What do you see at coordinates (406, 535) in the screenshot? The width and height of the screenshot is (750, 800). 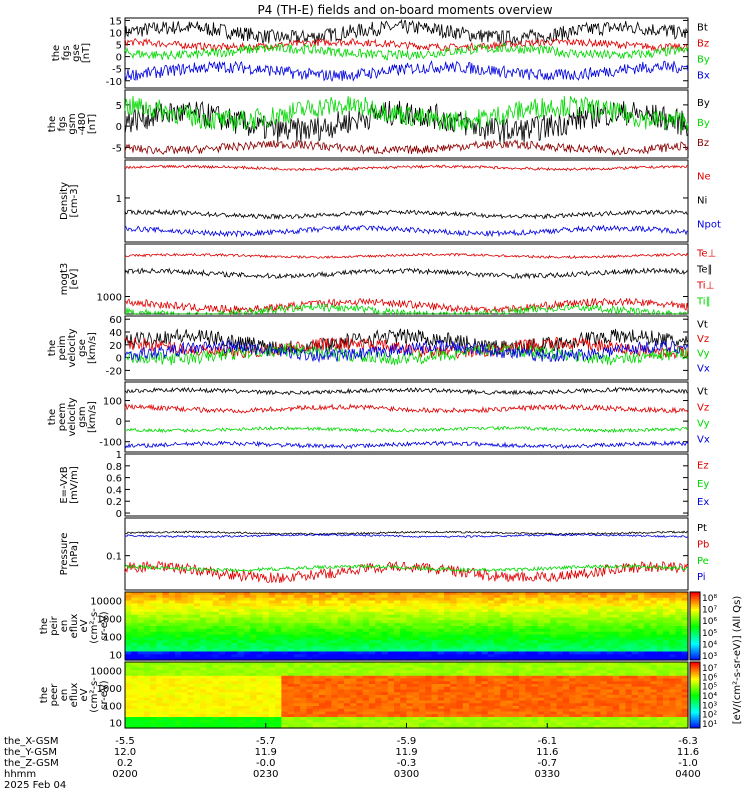 I see `series-line-Pi` at bounding box center [406, 535].